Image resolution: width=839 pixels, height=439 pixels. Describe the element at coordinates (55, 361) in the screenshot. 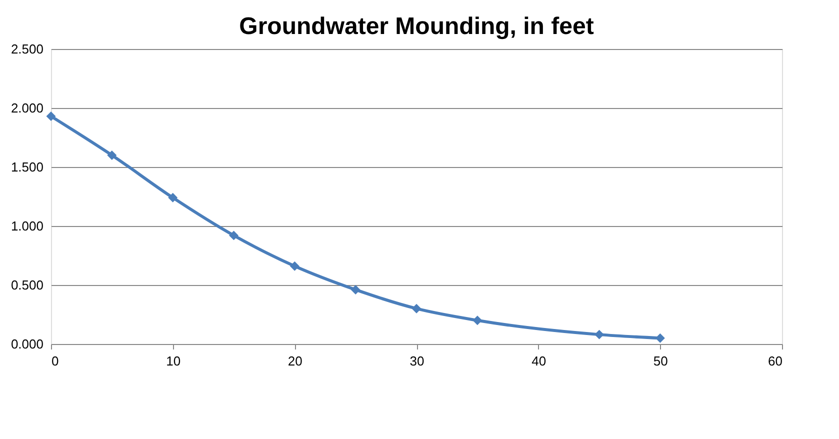

I see `x-tick-label: 0` at that location.